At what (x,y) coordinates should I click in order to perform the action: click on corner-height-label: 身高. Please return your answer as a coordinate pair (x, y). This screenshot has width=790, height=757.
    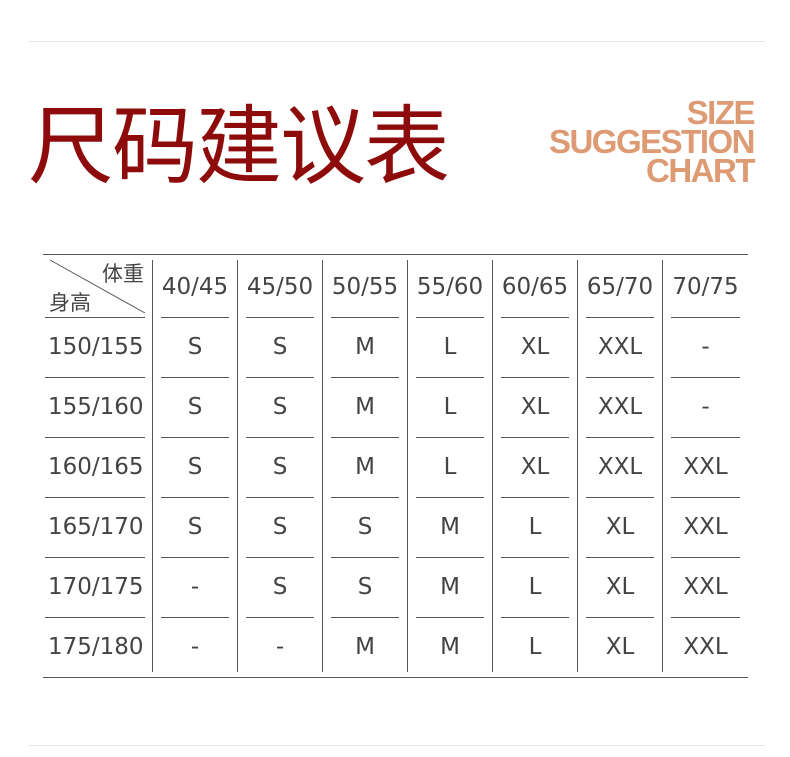
    Looking at the image, I should click on (70, 303).